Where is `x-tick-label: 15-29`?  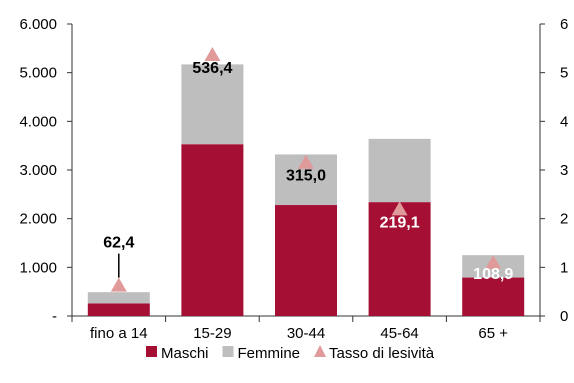 x-tick-label: 15-29 is located at coordinates (212, 333).